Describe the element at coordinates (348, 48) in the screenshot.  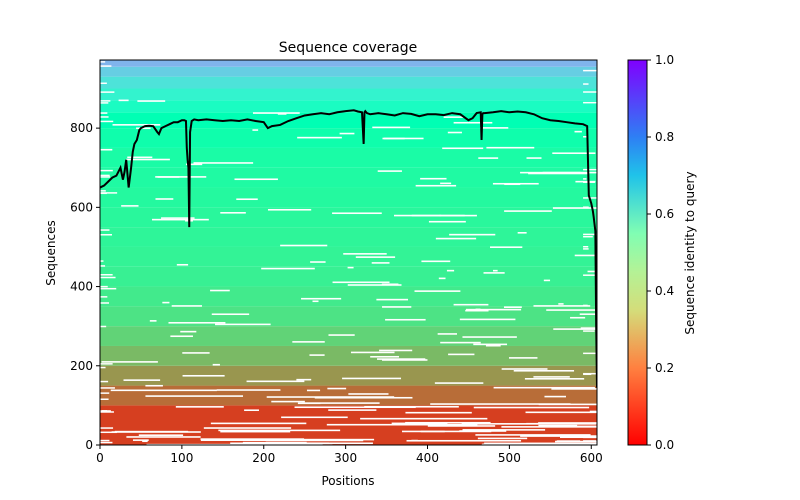
I see `chart-title: Sequence coverage` at that location.